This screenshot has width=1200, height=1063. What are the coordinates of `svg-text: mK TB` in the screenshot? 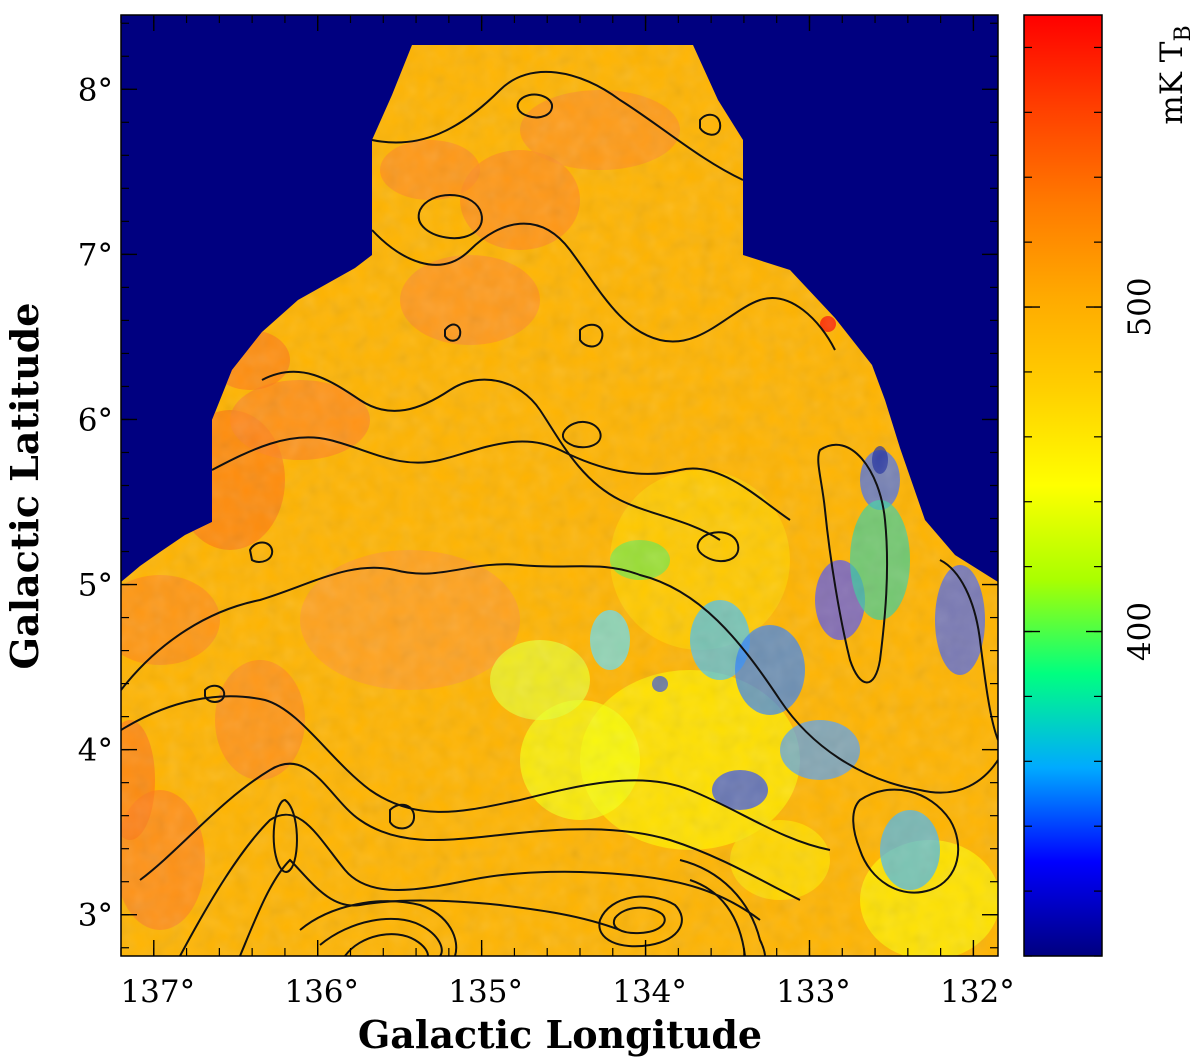 It's located at (1175, 74).